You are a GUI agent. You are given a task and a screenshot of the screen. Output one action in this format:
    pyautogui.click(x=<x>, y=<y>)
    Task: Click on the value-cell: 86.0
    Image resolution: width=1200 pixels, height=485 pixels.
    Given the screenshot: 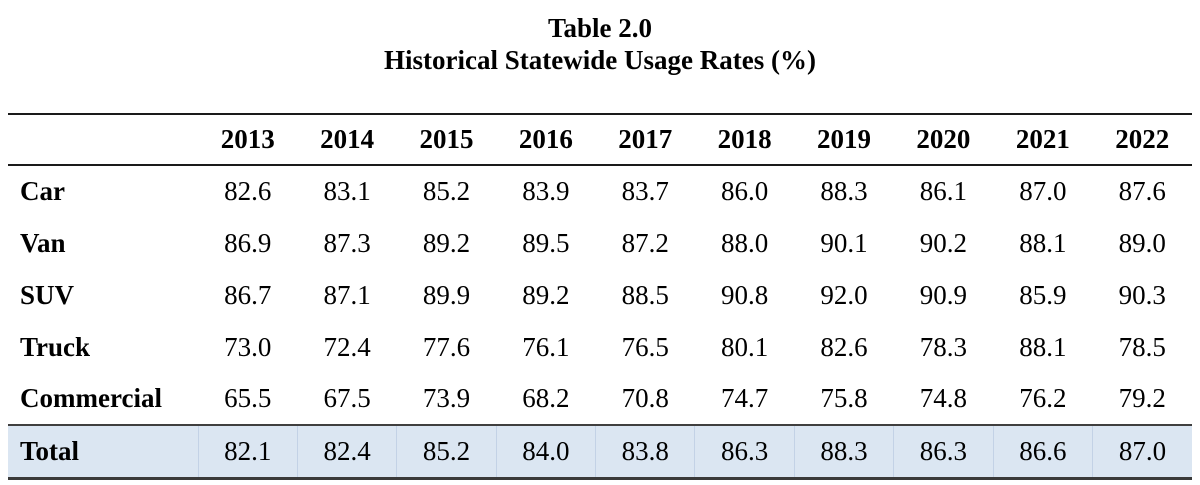 What is the action you would take?
    pyautogui.click(x=745, y=191)
    